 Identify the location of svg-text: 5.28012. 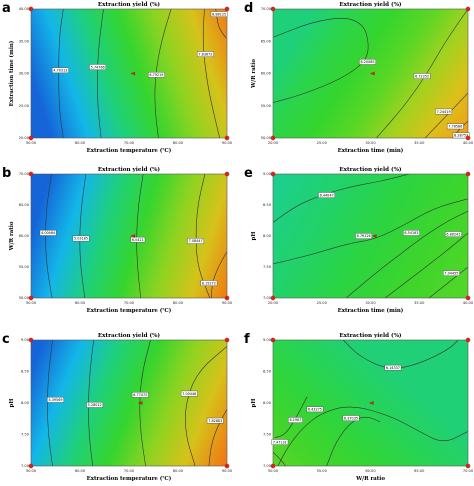
(95, 405).